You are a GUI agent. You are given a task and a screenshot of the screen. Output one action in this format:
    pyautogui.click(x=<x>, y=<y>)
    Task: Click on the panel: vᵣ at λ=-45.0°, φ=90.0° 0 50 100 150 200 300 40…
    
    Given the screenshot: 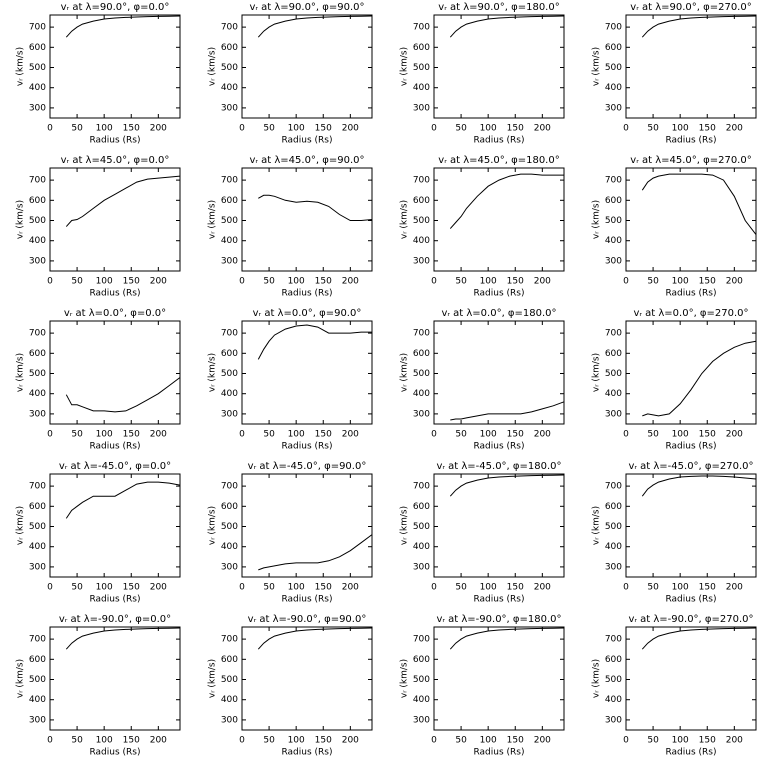 What is the action you would take?
    pyautogui.click(x=290, y=533)
    